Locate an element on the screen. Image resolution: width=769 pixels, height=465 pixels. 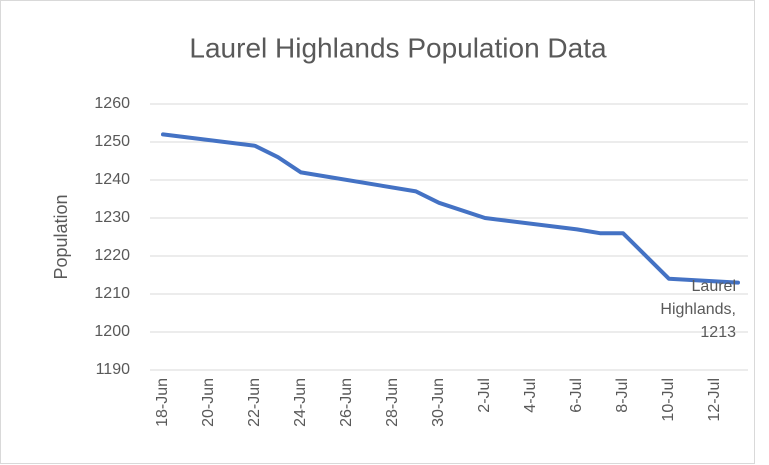
y-tick-label: 1240 is located at coordinates (112, 179).